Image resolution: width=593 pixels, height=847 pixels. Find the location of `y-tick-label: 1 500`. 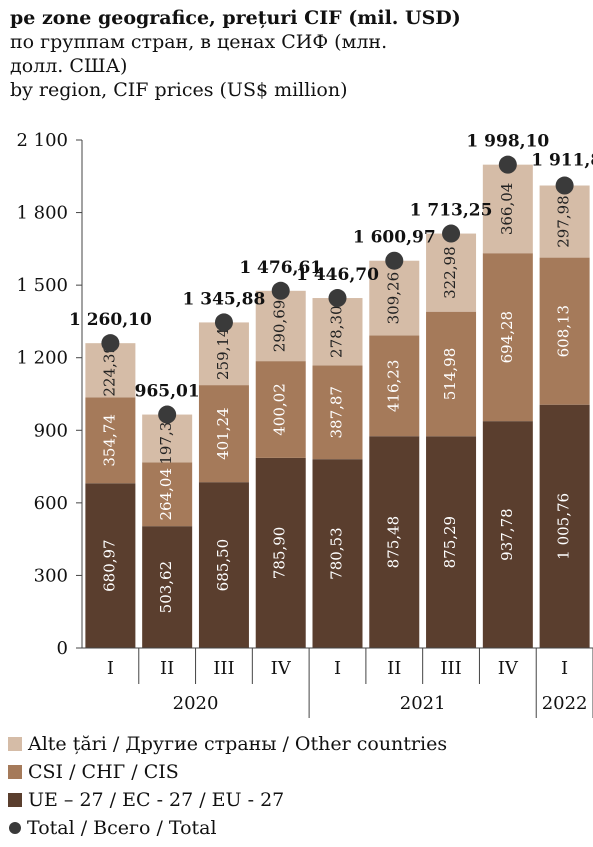

y-tick-label: 1 500 is located at coordinates (42, 285).